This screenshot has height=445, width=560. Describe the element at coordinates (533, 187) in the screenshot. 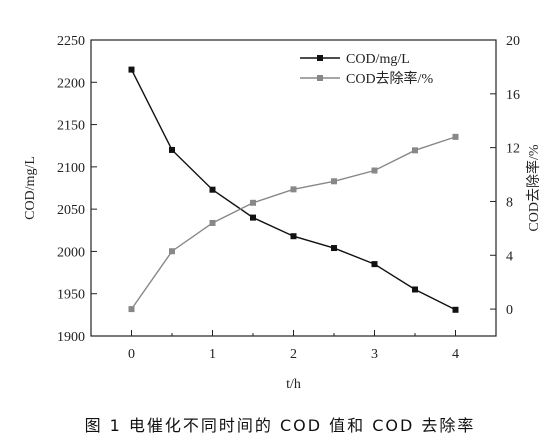

I see `y2-axis-title: COD去除率/%` at that location.